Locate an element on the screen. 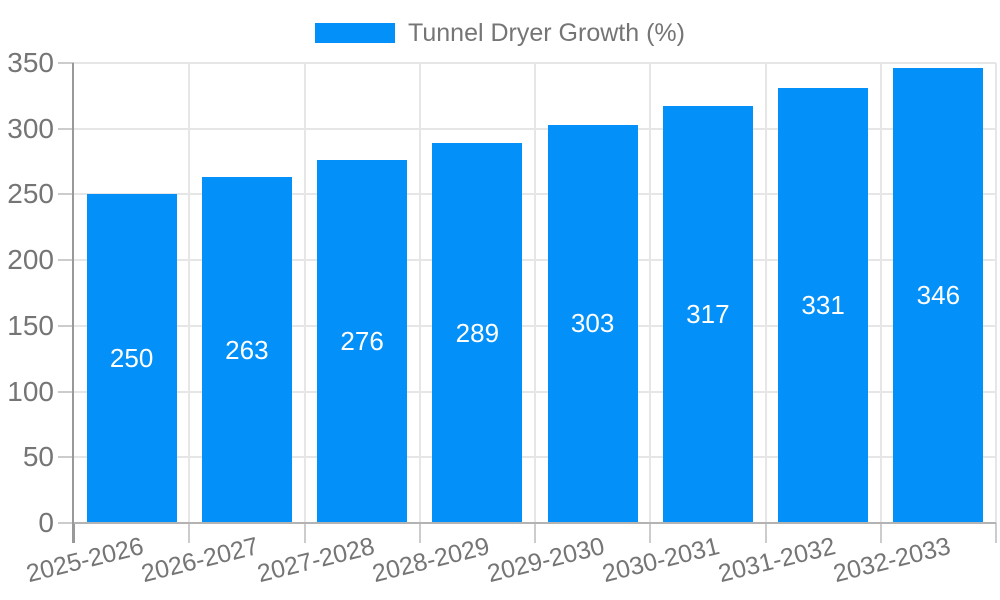 The width and height of the screenshot is (1000, 600). bar: 276 is located at coordinates (362, 341).